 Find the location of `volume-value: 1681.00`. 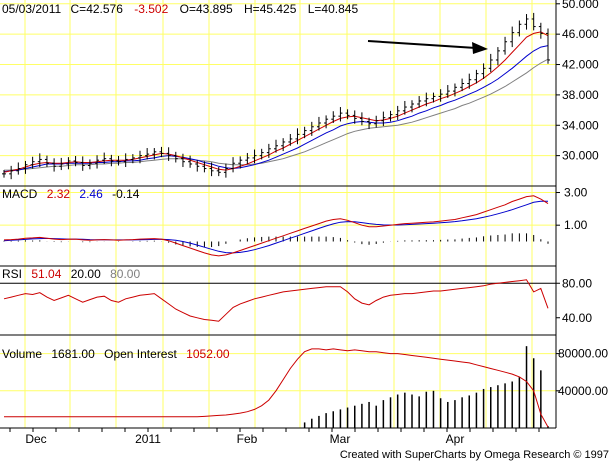

volume-value: 1681.00 is located at coordinates (73, 354).